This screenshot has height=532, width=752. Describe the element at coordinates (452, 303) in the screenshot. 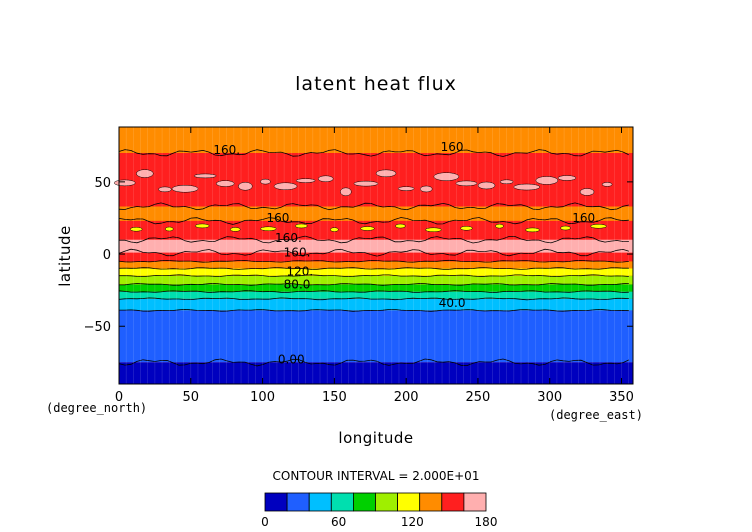

I see `contour-label: 40.0` at that location.